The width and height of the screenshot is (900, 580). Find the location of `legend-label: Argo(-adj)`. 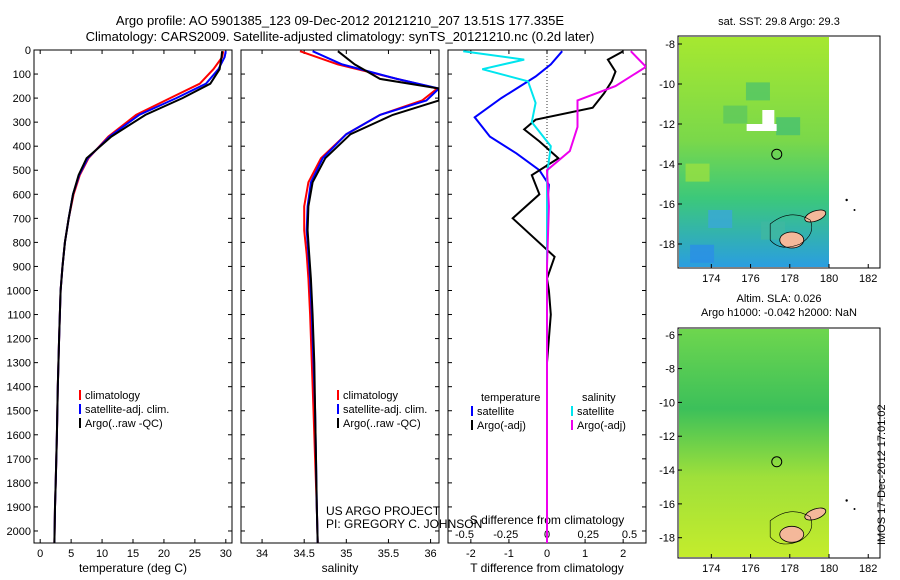

legend-label: Argo(-adj) is located at coordinates (501, 426).